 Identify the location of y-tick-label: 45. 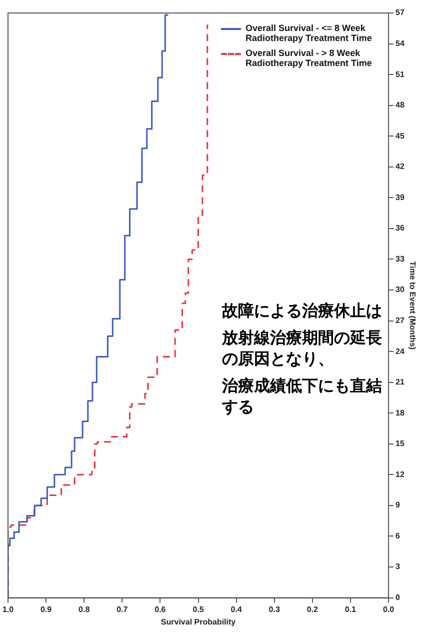
(400, 135).